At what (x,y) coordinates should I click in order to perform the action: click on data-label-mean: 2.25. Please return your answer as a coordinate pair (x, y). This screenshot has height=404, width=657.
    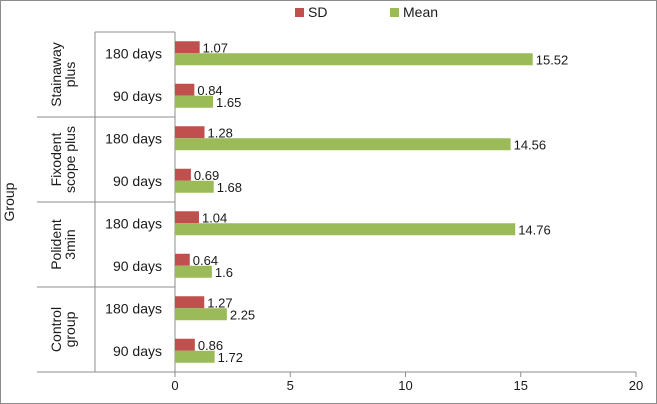
    Looking at the image, I should click on (242, 314).